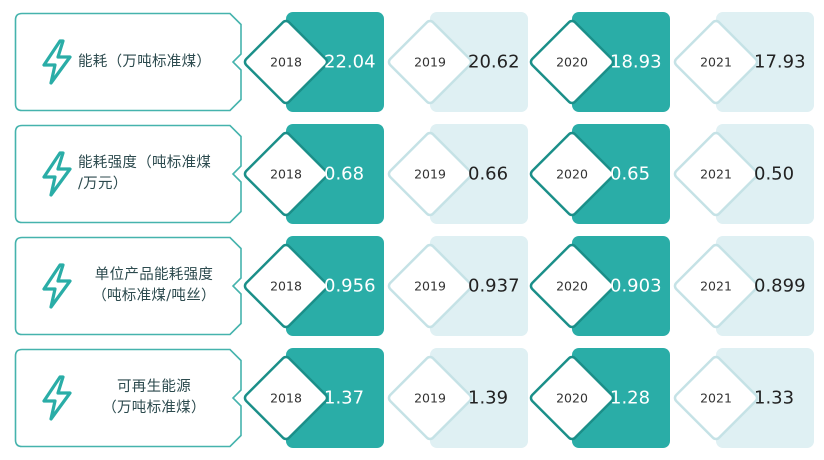 The width and height of the screenshot is (824, 460). Describe the element at coordinates (154, 296) in the screenshot. I see `metric-label-line: （吨标准煤/吨丝）` at that location.